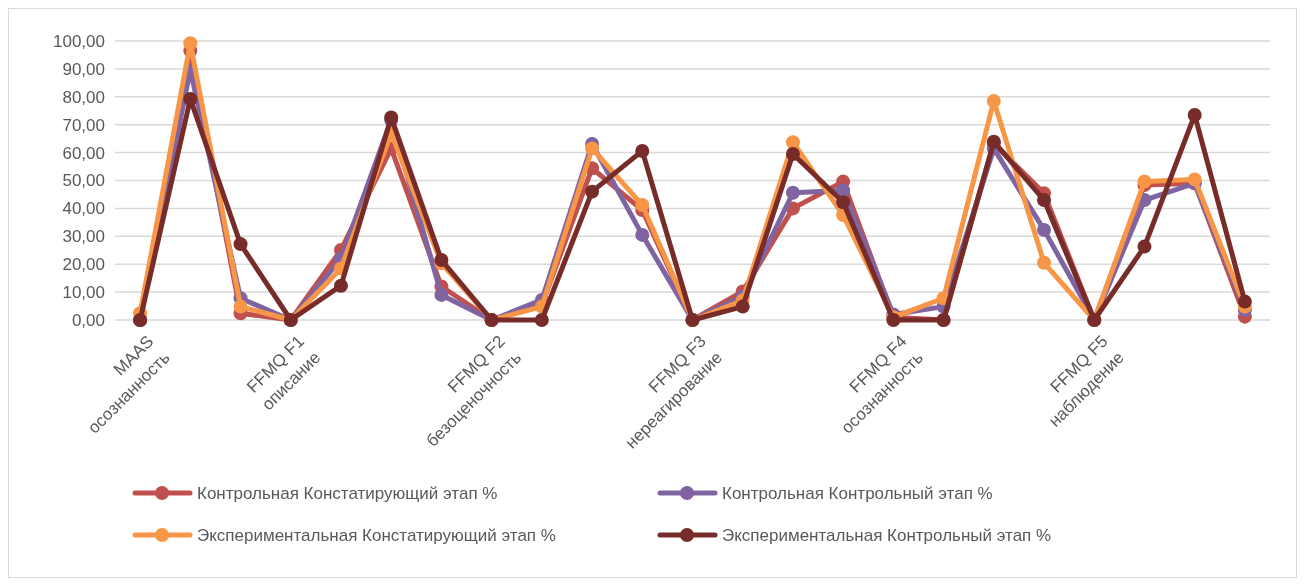  Describe the element at coordinates (83, 209) in the screenshot. I see `y-tick-label: 40,00` at that location.